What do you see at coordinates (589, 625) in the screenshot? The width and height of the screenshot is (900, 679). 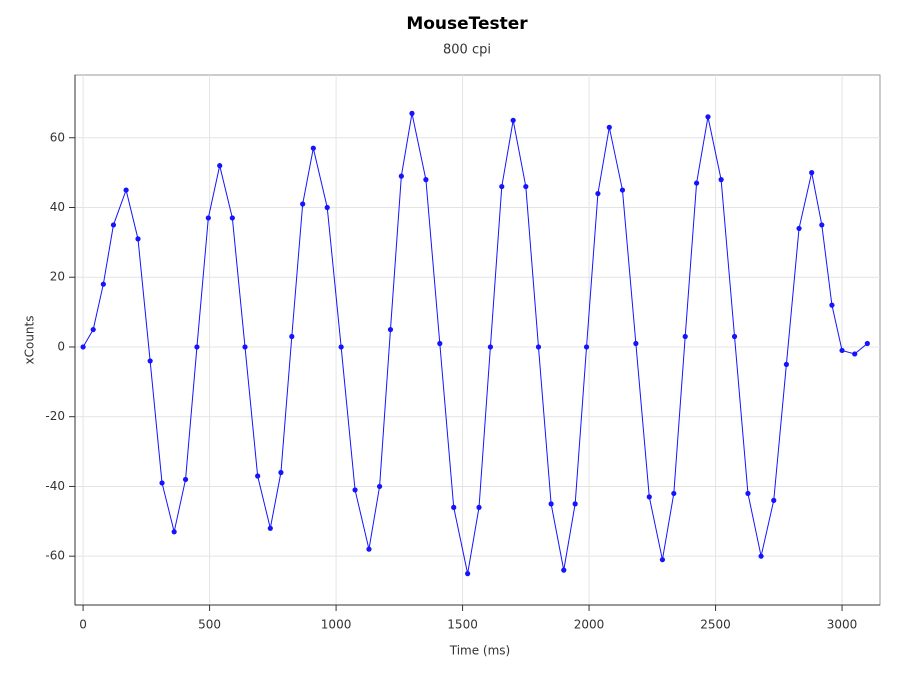 I see `x-tick-label: 2000` at bounding box center [589, 625].